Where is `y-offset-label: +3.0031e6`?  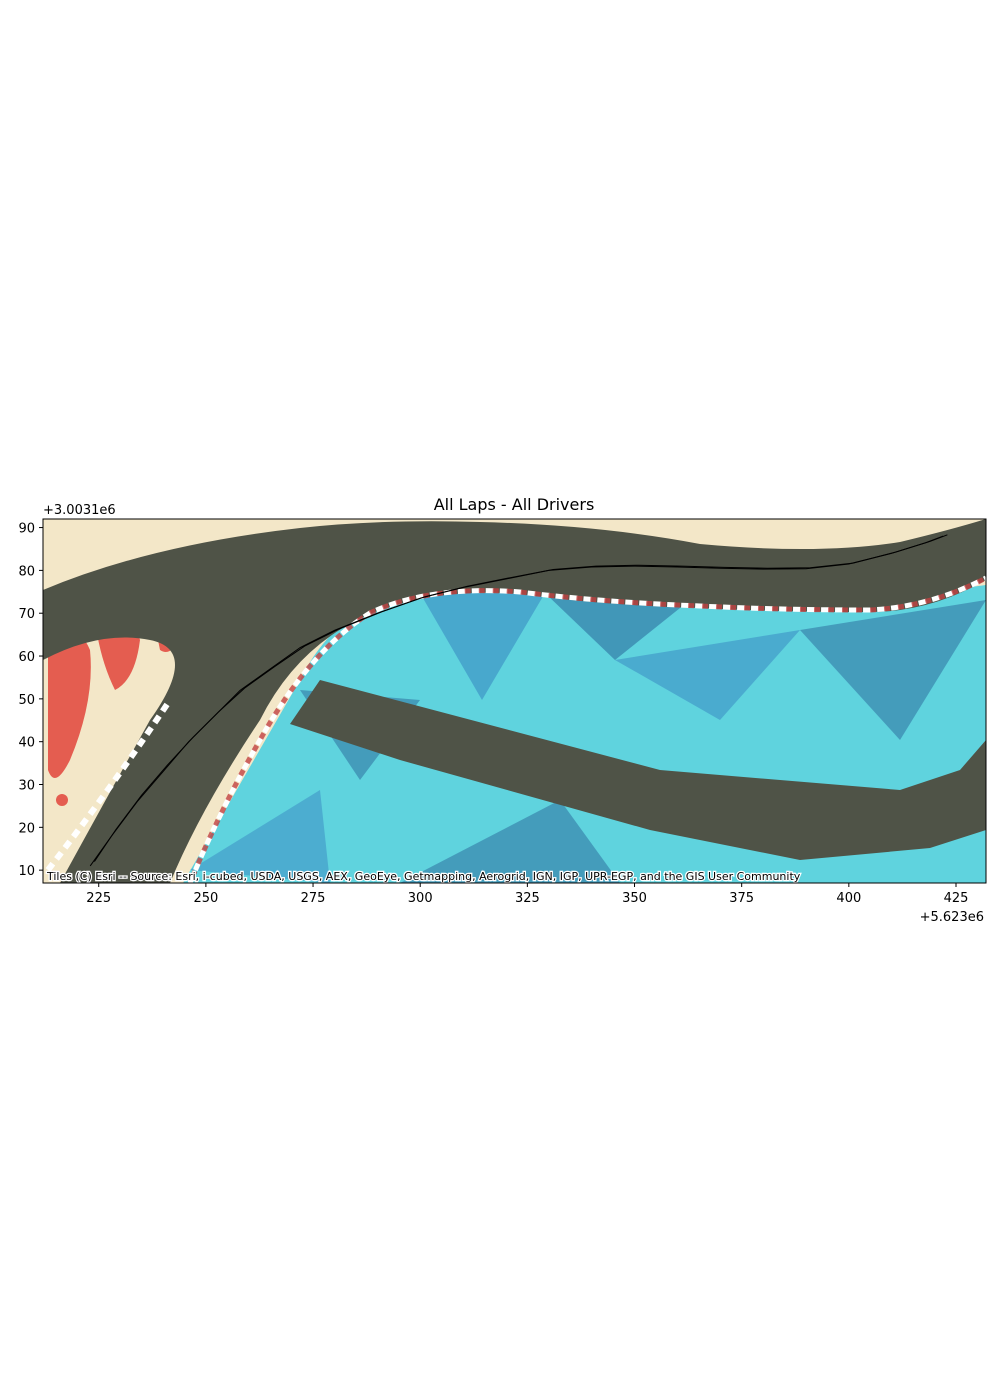 y-offset-label: +3.0031e6 is located at coordinates (79, 510).